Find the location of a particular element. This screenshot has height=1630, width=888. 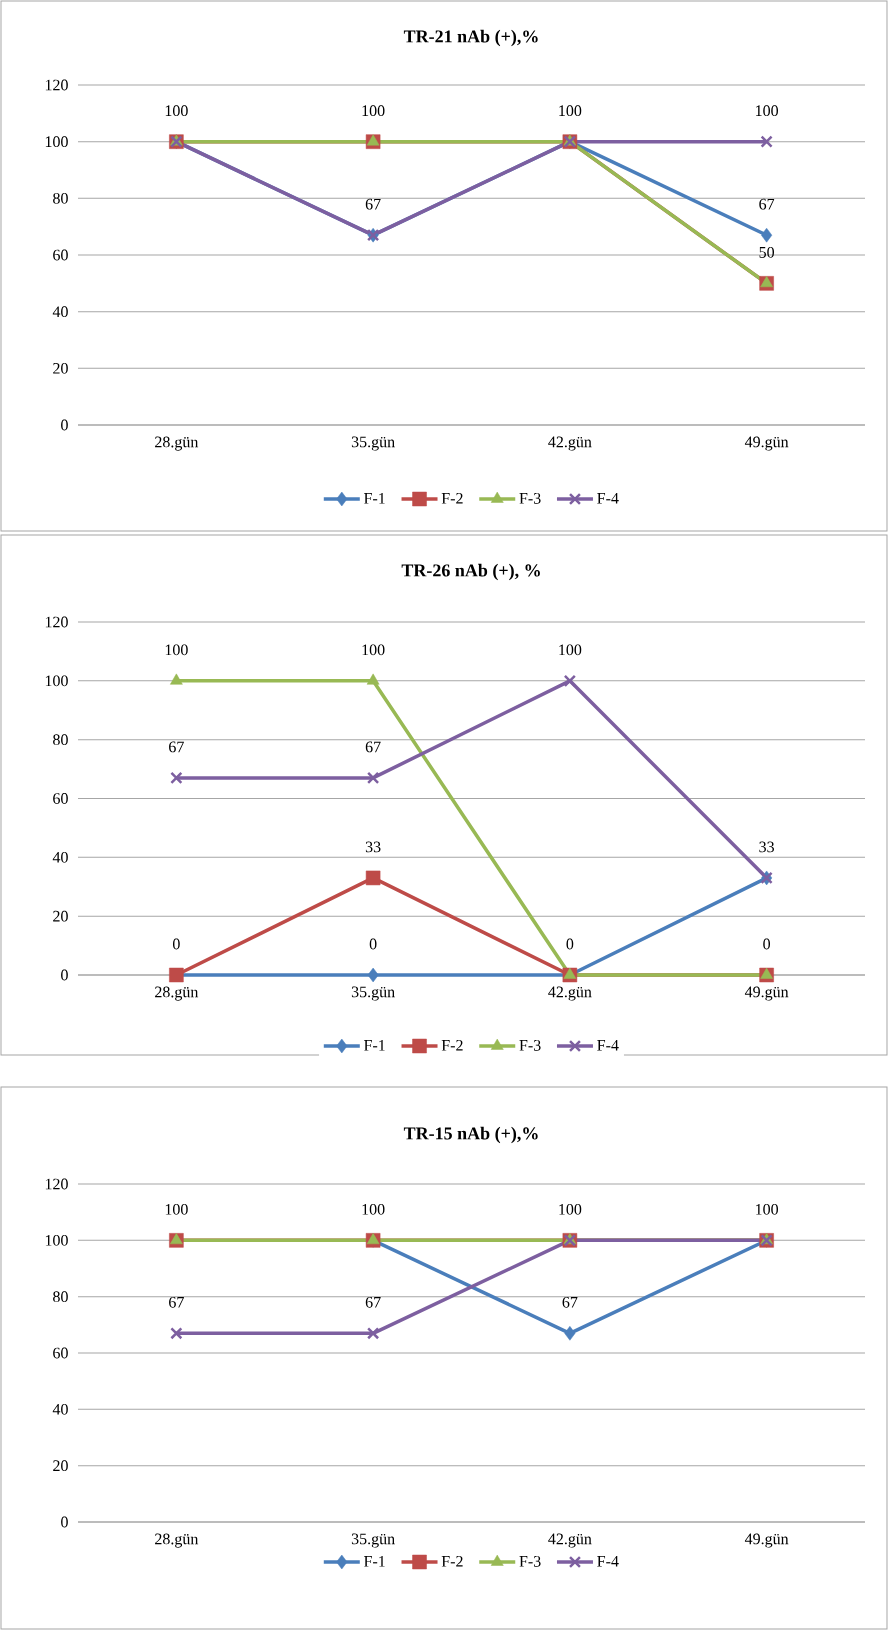

data-label: 50 is located at coordinates (767, 252).